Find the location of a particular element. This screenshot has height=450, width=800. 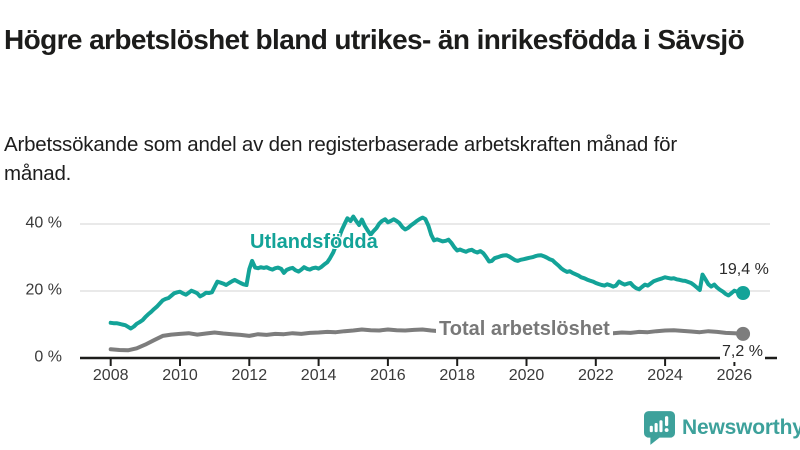

y-tick-label: 20 % is located at coordinates (43, 290).